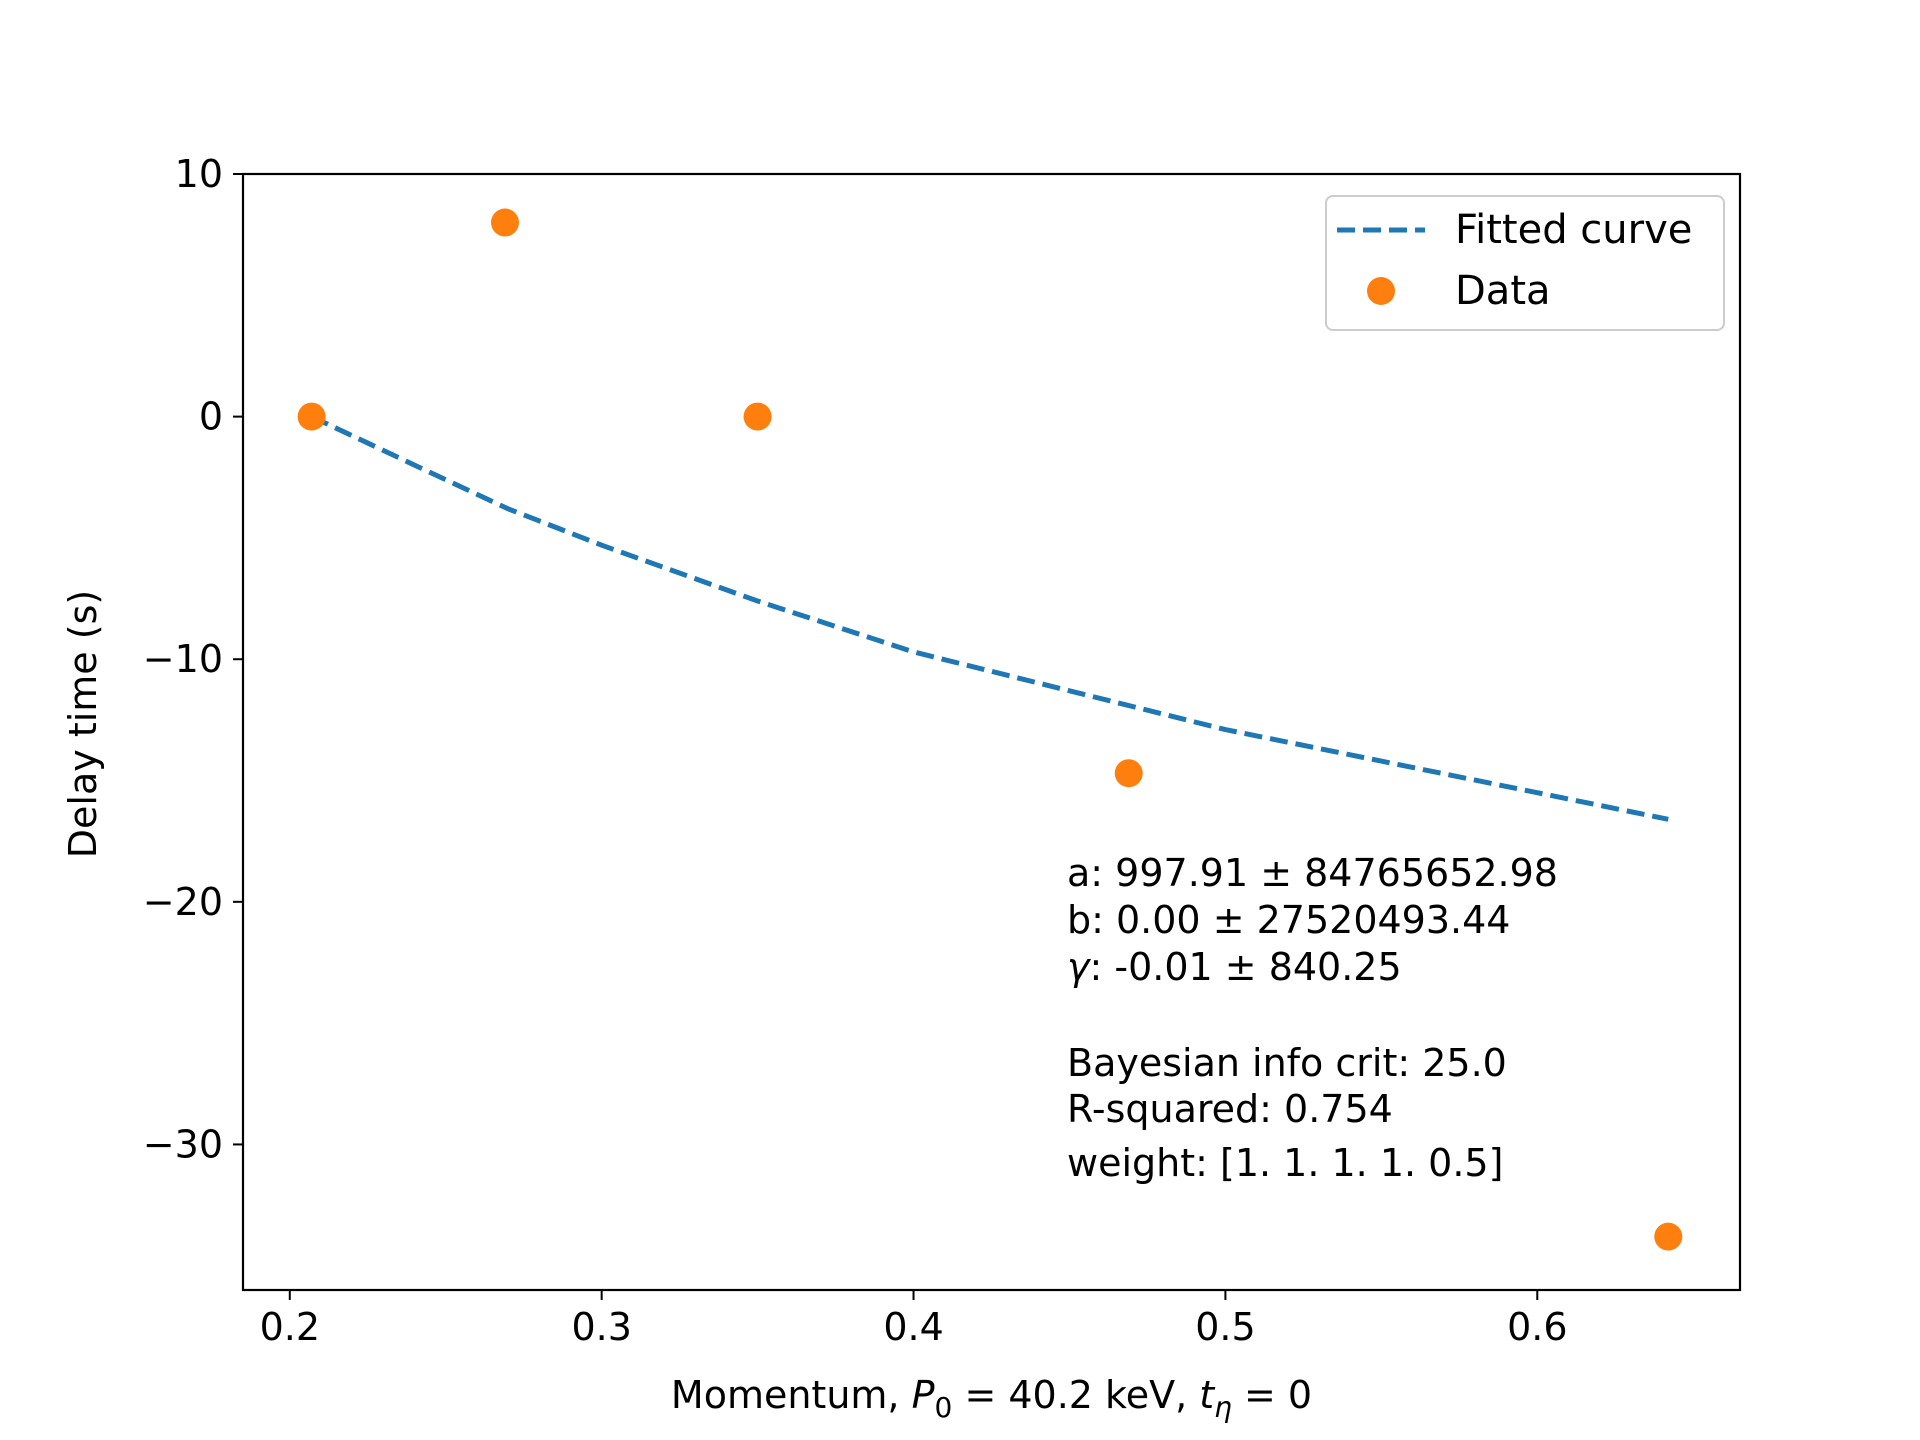 This screenshot has height=1440, width=1920. Describe the element at coordinates (1207, 1395) in the screenshot. I see `x-axis-title-t-var: t` at that location.